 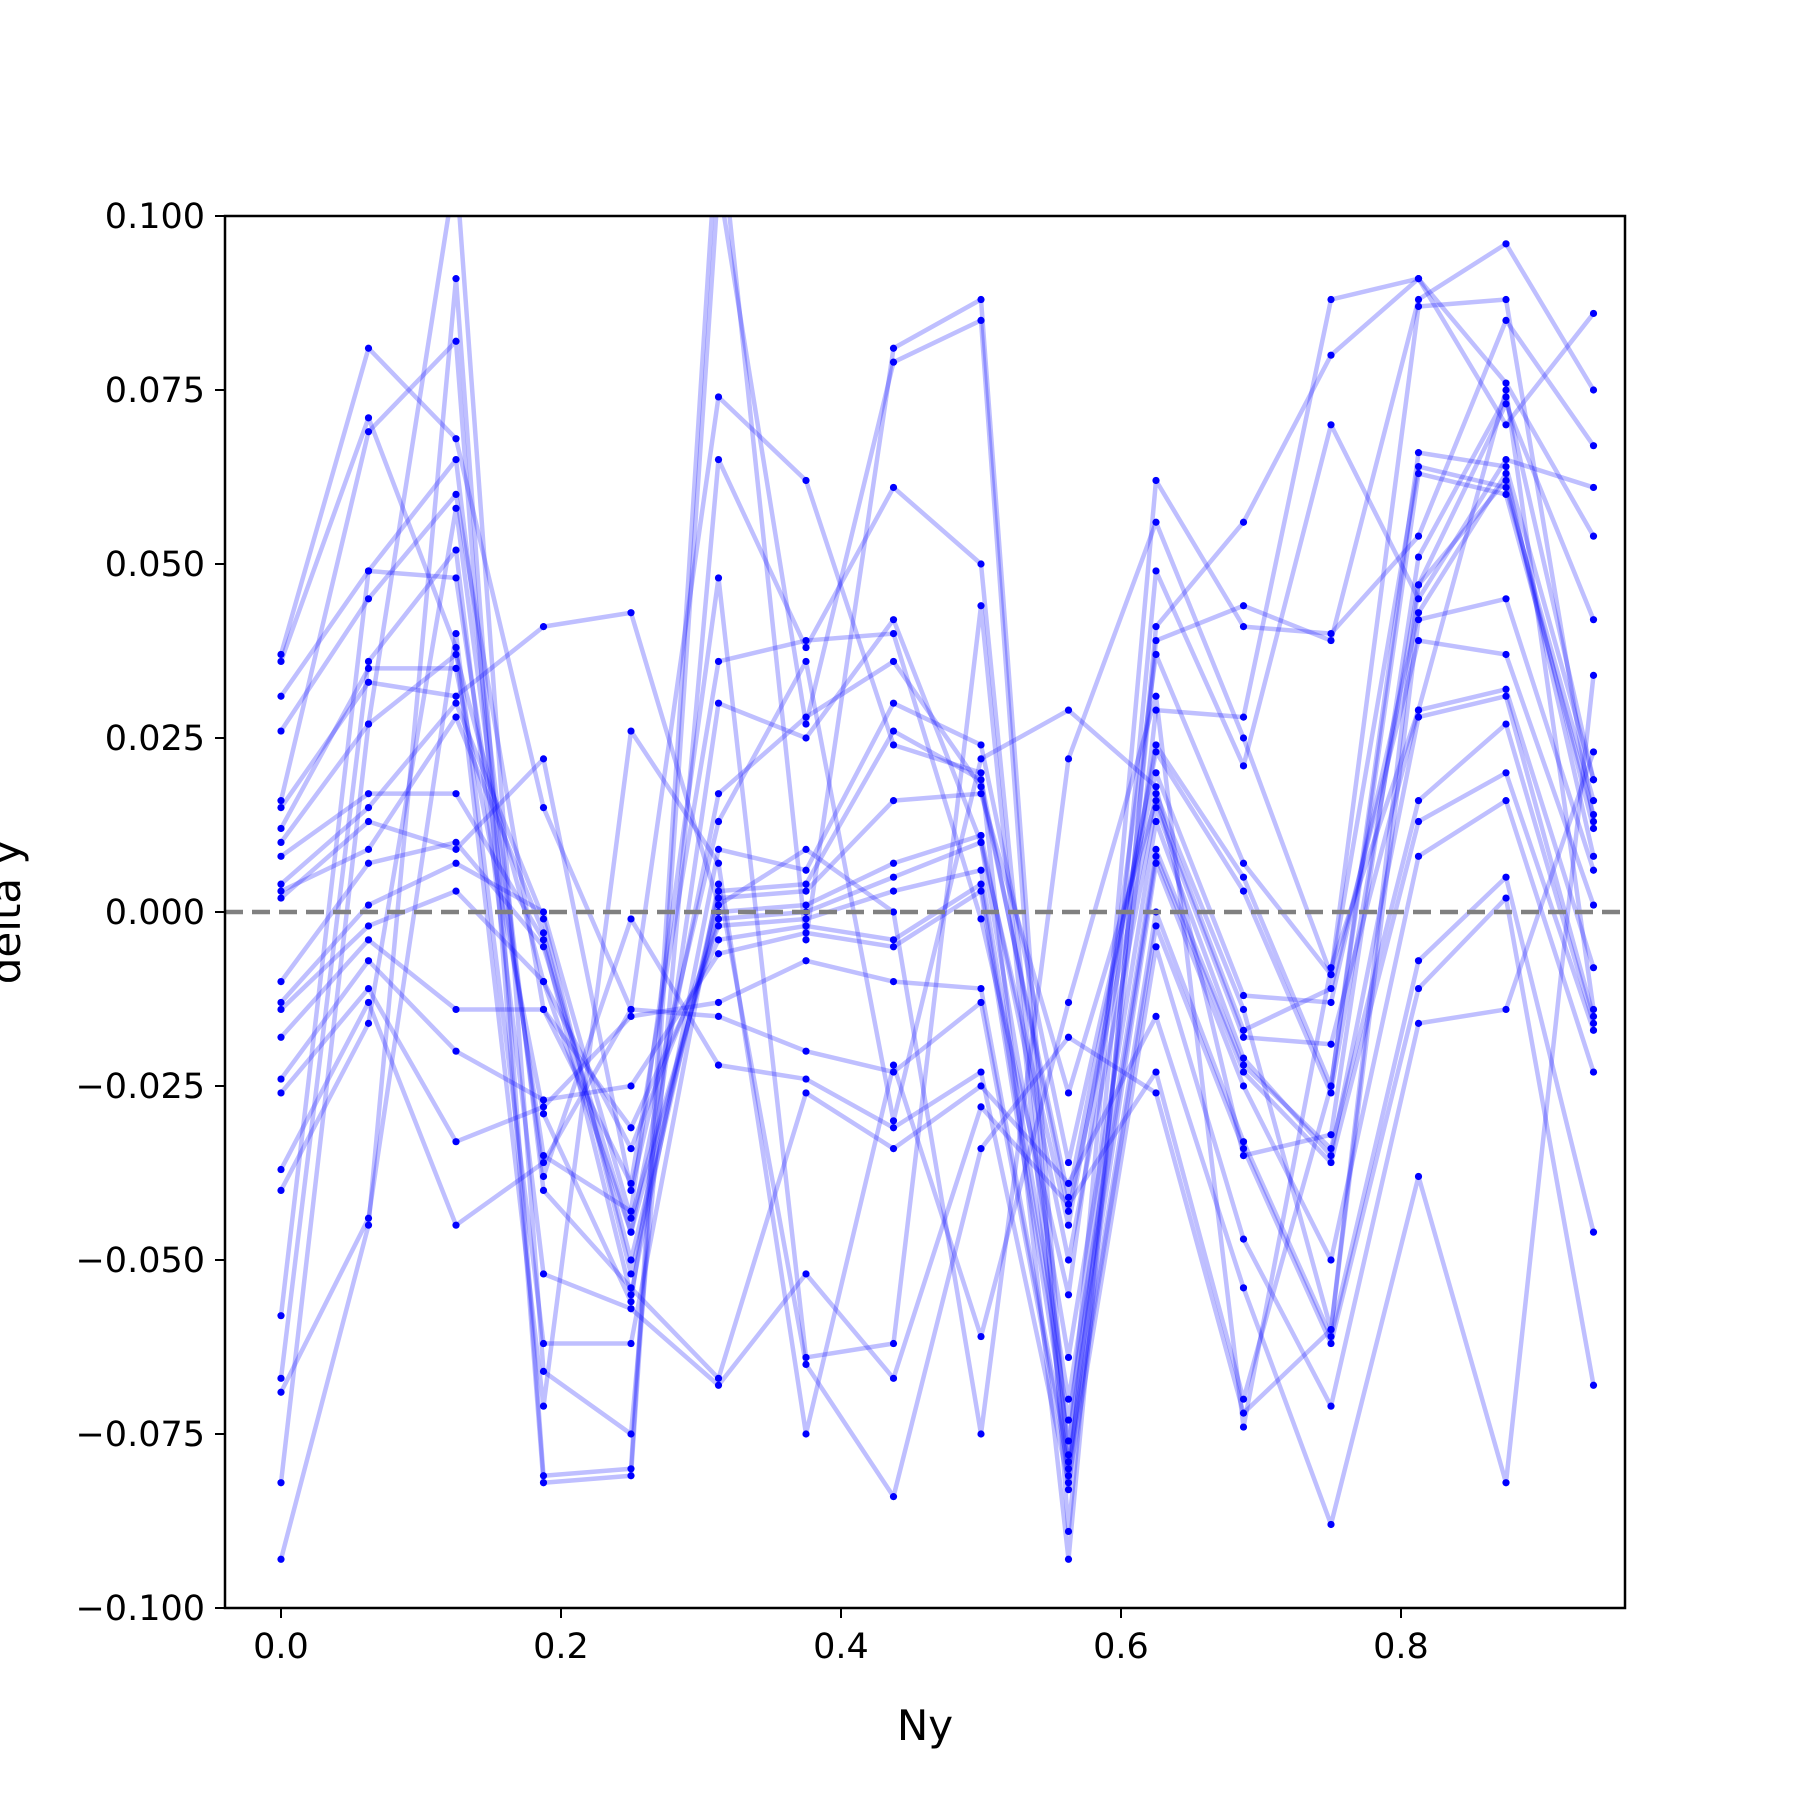 I want to click on y-tick-label: 0.100, so click(x=155, y=217).